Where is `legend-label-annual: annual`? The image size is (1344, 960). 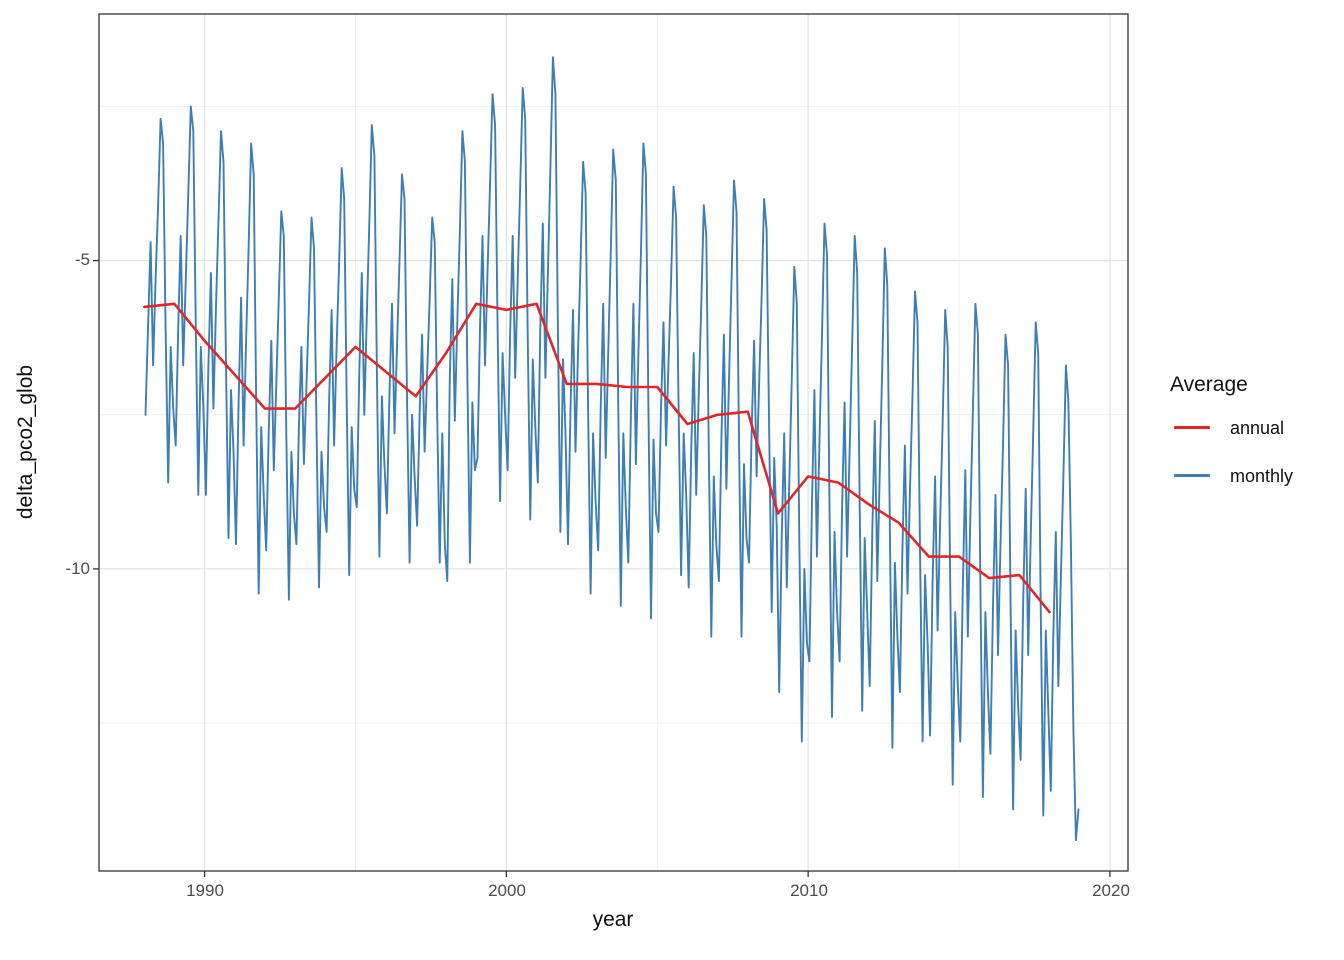 legend-label-annual: annual is located at coordinates (1257, 428).